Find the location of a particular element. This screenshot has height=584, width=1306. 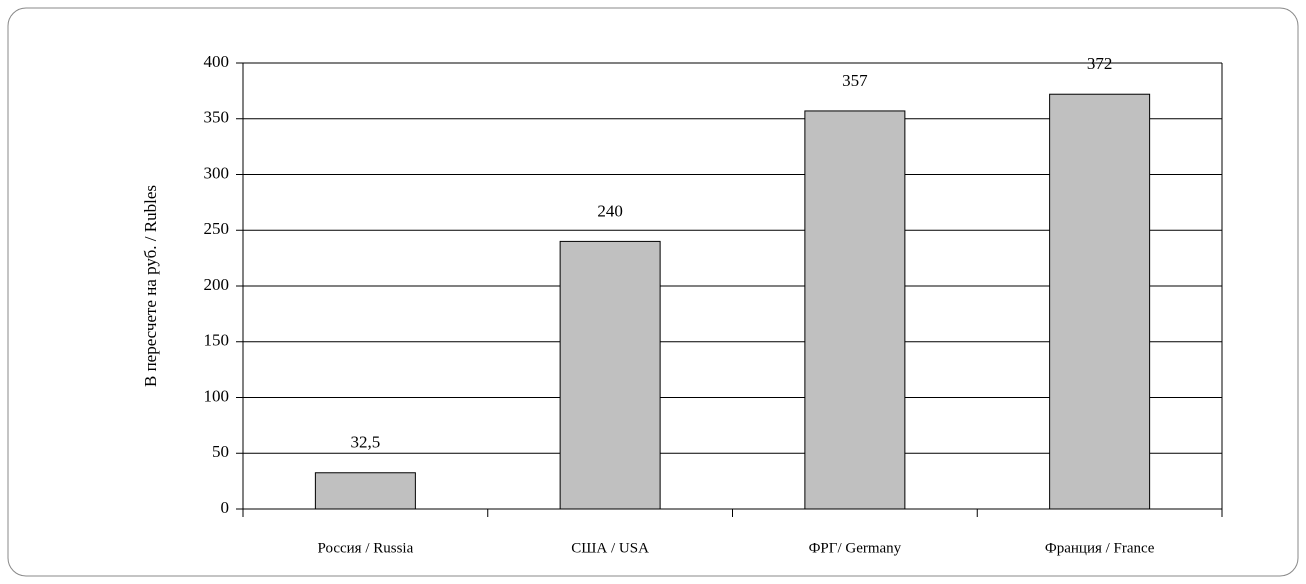

y-tick-label: 250 is located at coordinates (217, 228).